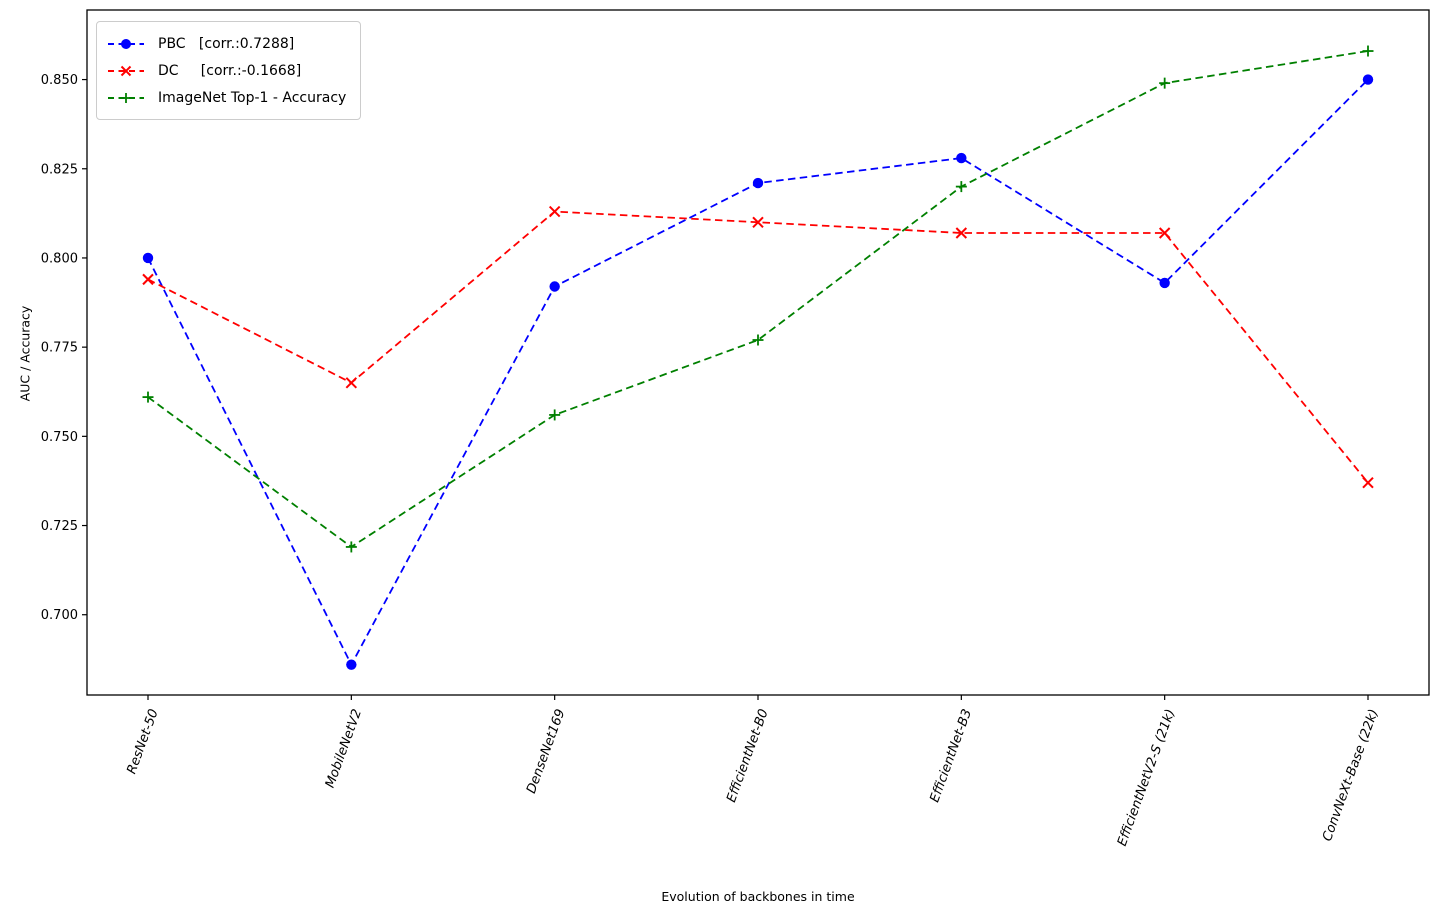 This screenshot has height=921, width=1452. I want to click on x-tick-label: ConvNeXt-Base (22k), so click(1351, 775).